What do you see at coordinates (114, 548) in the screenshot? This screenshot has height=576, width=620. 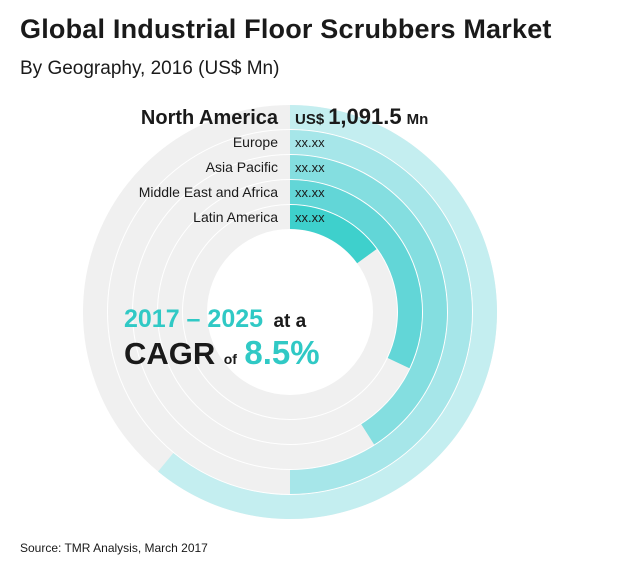 I see `source-note: Source: TMR Analysis, March 2017` at bounding box center [114, 548].